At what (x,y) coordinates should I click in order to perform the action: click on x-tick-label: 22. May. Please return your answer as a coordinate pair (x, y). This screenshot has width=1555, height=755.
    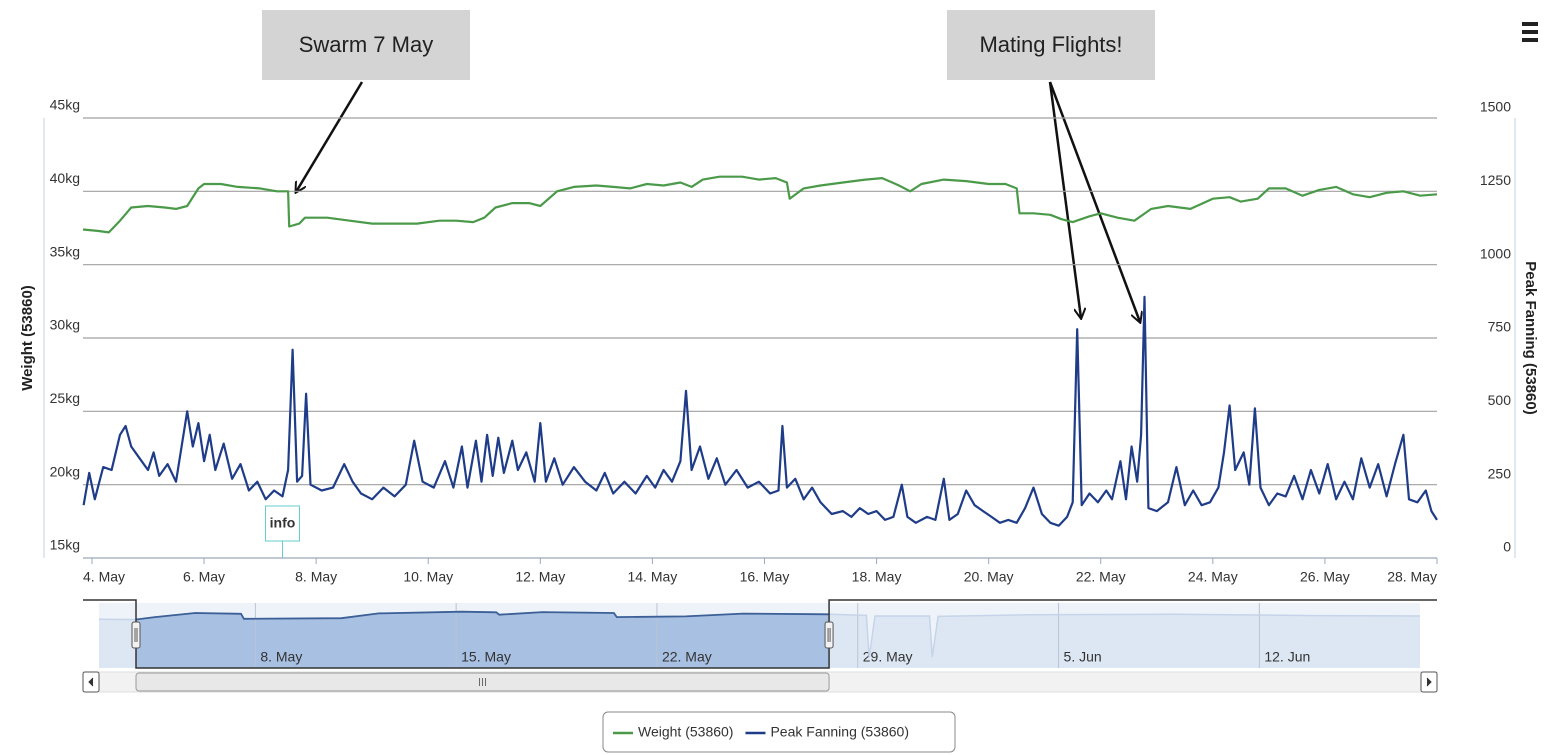
    Looking at the image, I should click on (1101, 577).